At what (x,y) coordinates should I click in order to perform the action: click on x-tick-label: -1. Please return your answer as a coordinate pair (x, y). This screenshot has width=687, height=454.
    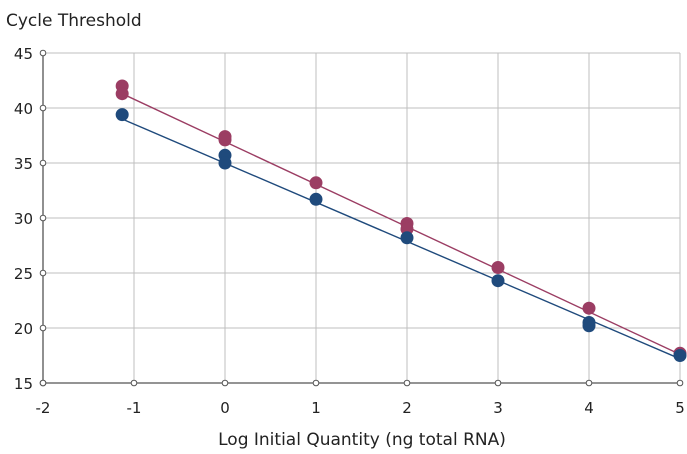
    Looking at the image, I should click on (134, 408).